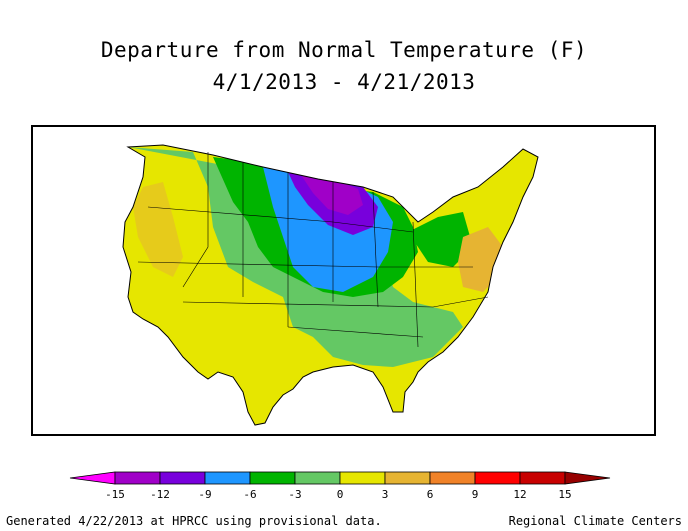 The width and height of the screenshot is (688, 531). What do you see at coordinates (344, 82) in the screenshot?
I see `date-range-subtitle: 4/1/2013 - 4/21/2013` at bounding box center [344, 82].